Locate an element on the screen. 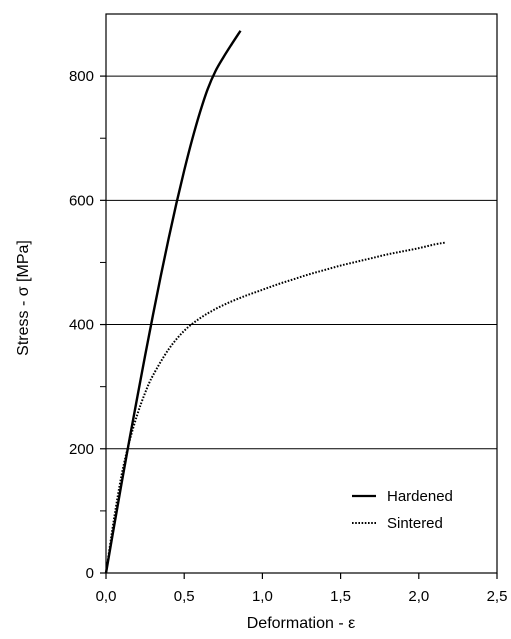 Image resolution: width=511 pixels, height=639 pixels. y-tick-label: 800 is located at coordinates (81, 76).